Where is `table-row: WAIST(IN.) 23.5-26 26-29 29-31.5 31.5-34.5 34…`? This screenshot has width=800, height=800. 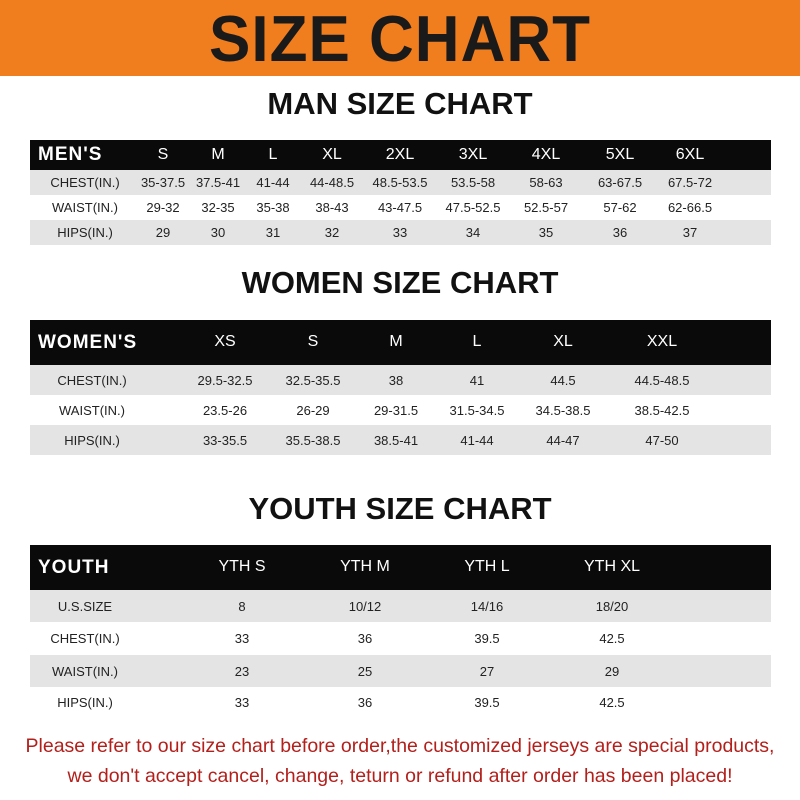 table-row: WAIST(IN.) 23.5-26 26-29 29-31.5 31.5-34.5 34… is located at coordinates (400, 410).